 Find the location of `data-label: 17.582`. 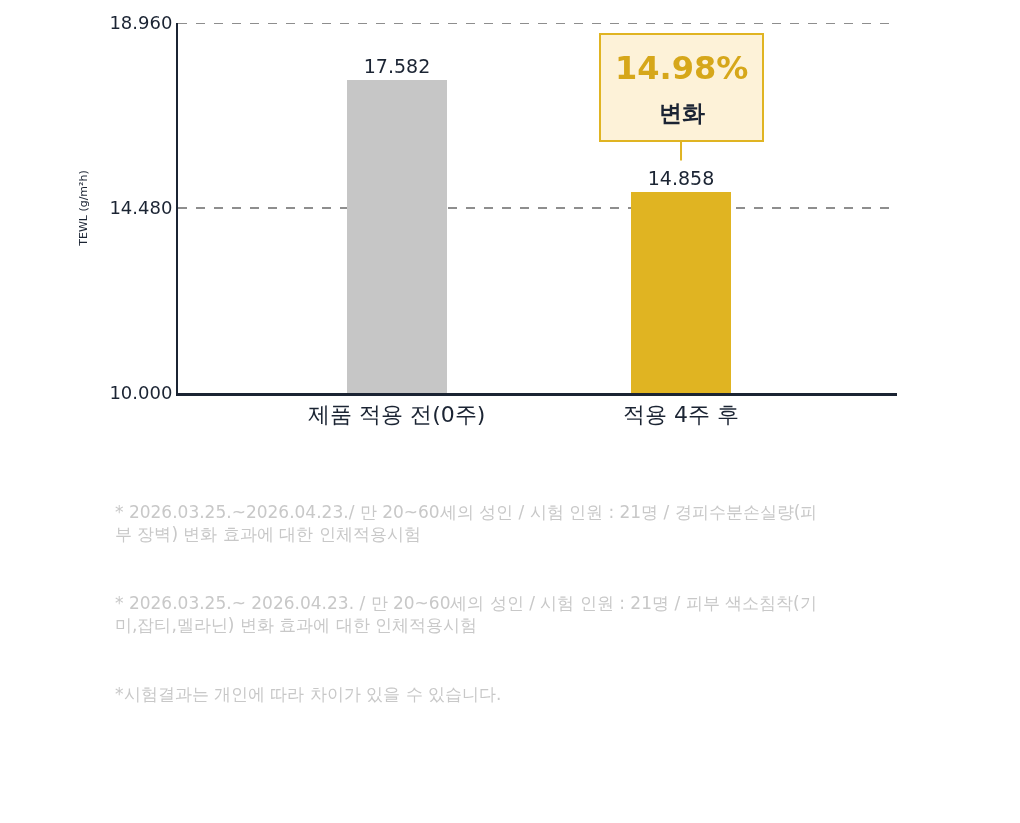

data-label: 17.582 is located at coordinates (397, 66).